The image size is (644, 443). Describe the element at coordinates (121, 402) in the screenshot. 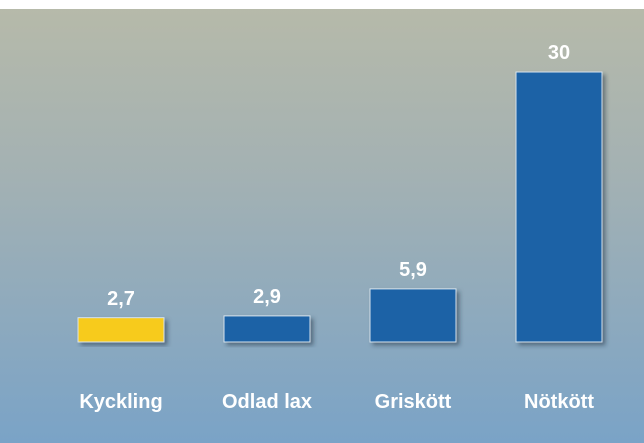

I see `x-tick-label: Kyckling` at that location.